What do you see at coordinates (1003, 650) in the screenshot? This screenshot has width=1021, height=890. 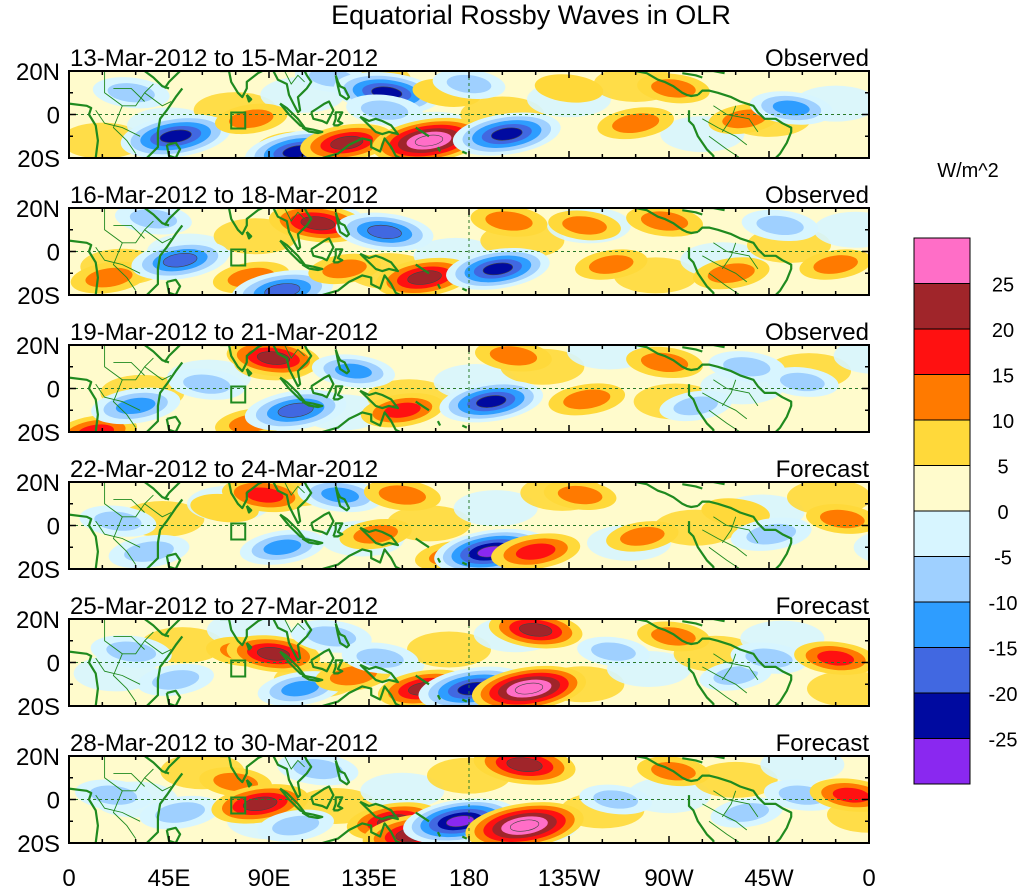 I see `colorbar-tick-label: -15` at bounding box center [1003, 650].